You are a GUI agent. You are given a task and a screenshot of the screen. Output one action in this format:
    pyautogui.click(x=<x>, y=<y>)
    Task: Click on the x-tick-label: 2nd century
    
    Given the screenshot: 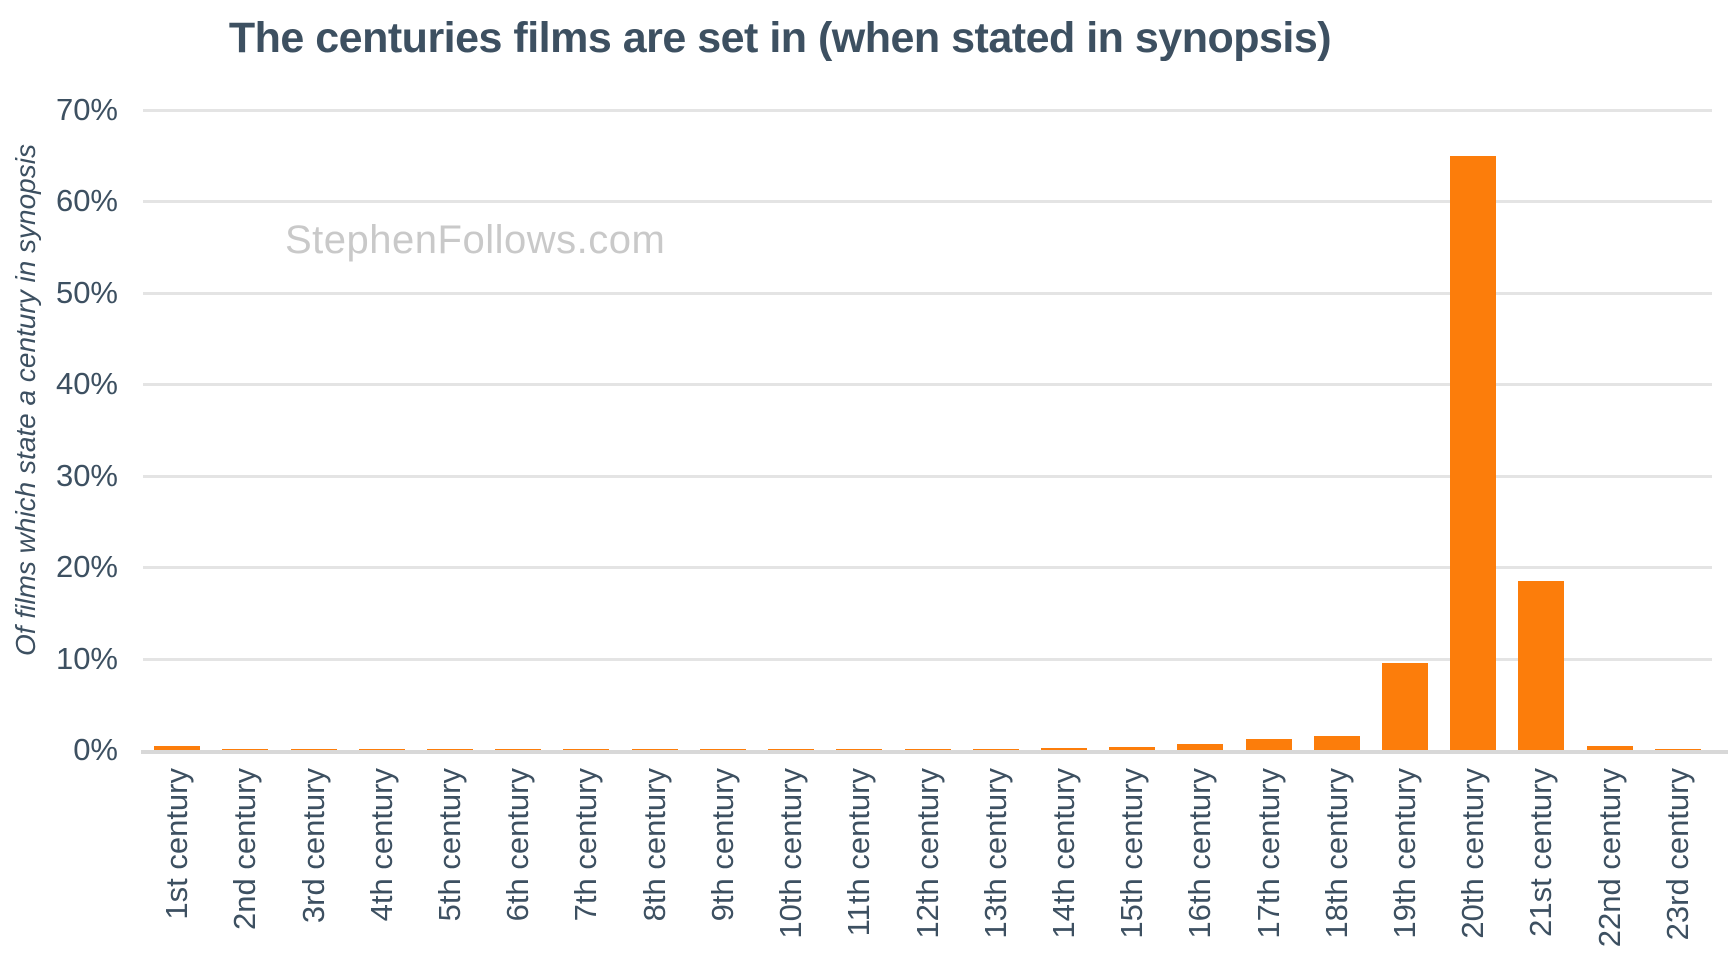 What is the action you would take?
    pyautogui.click(x=245, y=849)
    